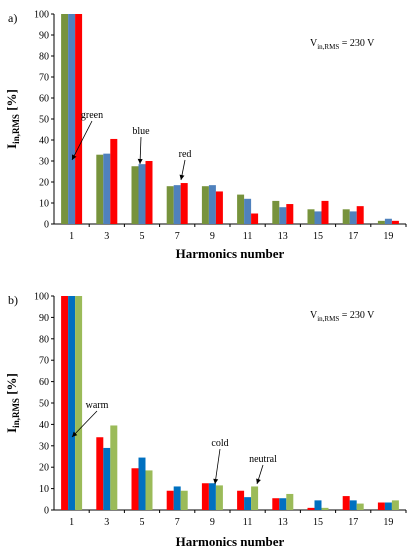  Describe the element at coordinates (13, 300) in the screenshot. I see `panel-label: b)` at that location.